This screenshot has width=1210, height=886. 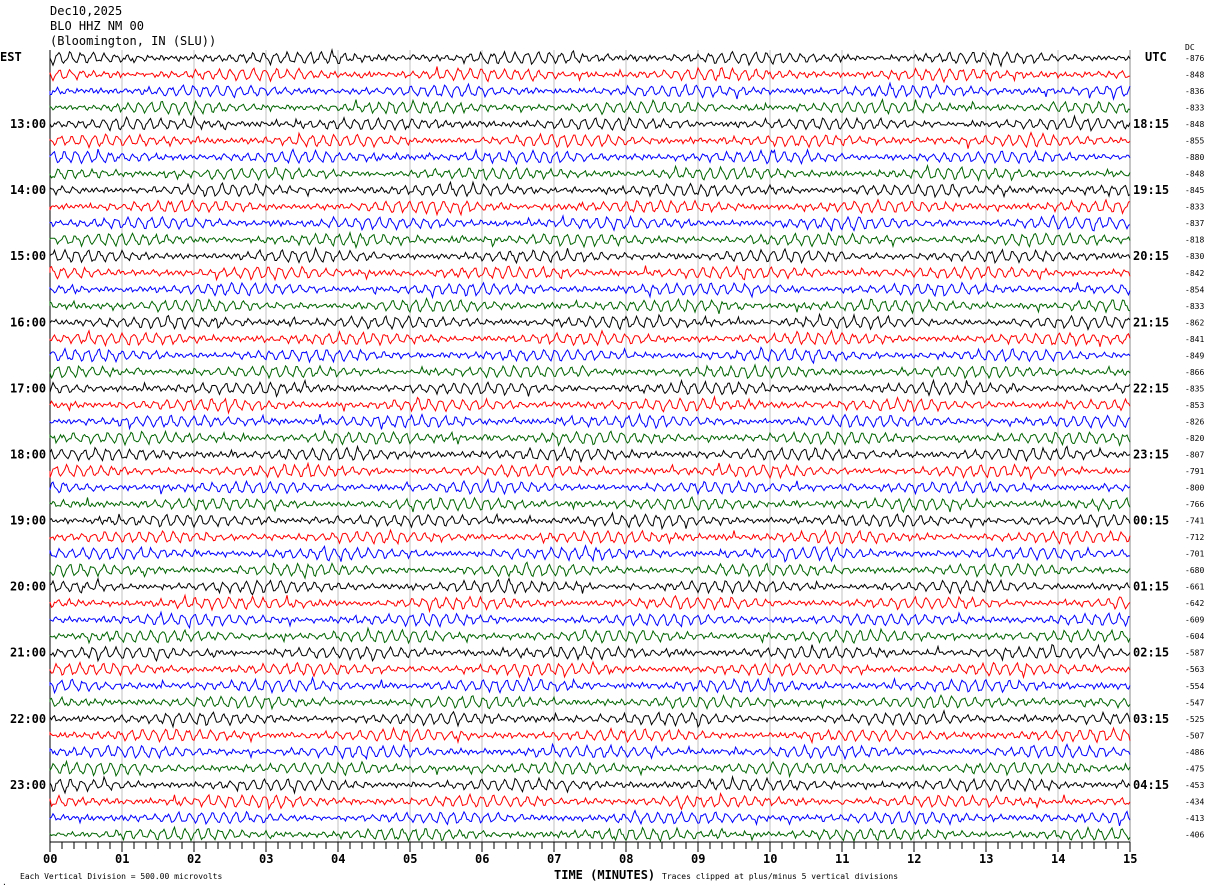 What do you see at coordinates (28, 190) in the screenshot?
I see `left-hour-label: 14:00` at bounding box center [28, 190].